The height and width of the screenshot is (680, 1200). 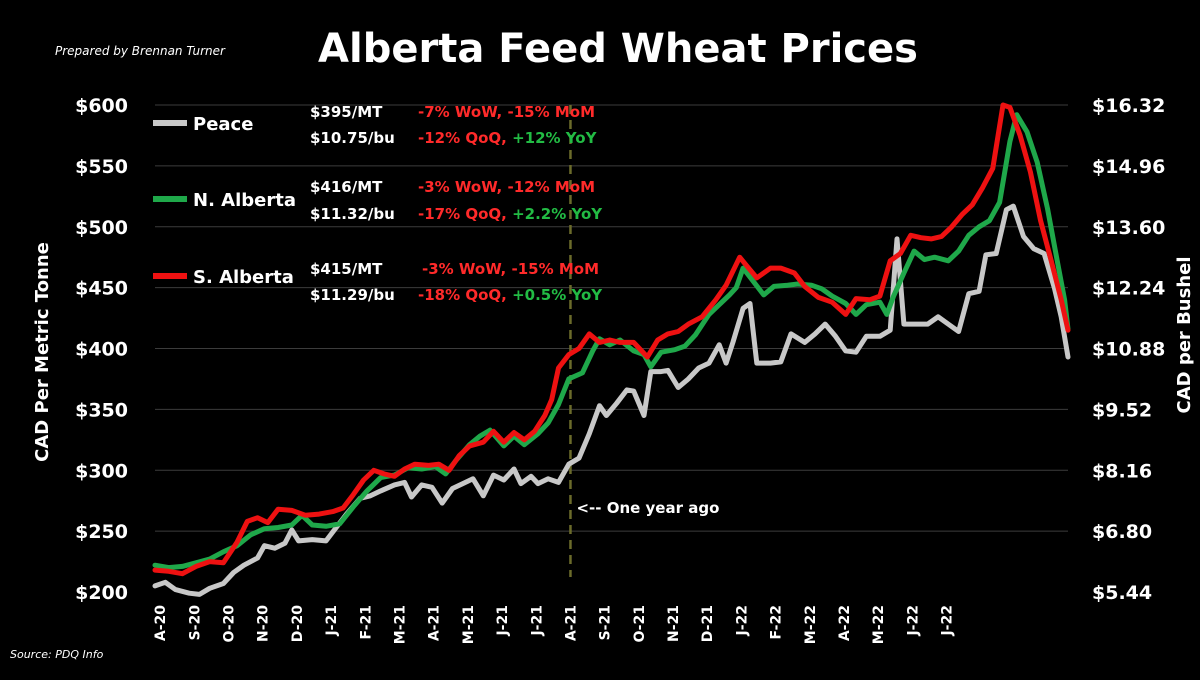 What do you see at coordinates (101, 410) in the screenshot?
I see `y-tick-label: $350` at bounding box center [101, 410].